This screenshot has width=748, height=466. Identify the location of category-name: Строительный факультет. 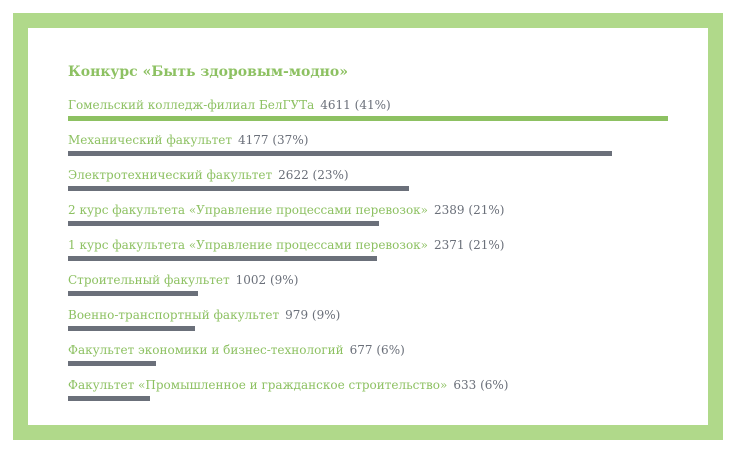
(149, 280).